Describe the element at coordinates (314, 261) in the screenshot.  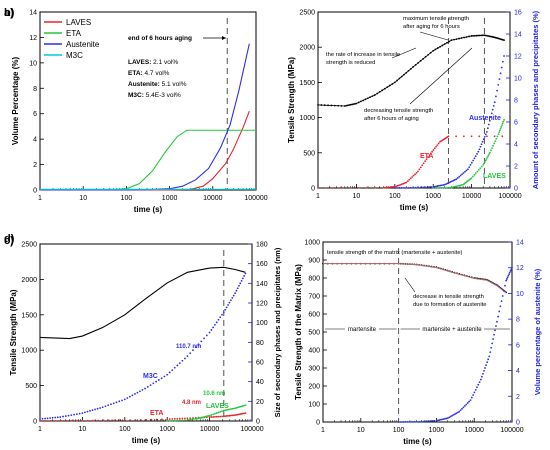
I see `panel-d-ytick-label: 900` at that location.